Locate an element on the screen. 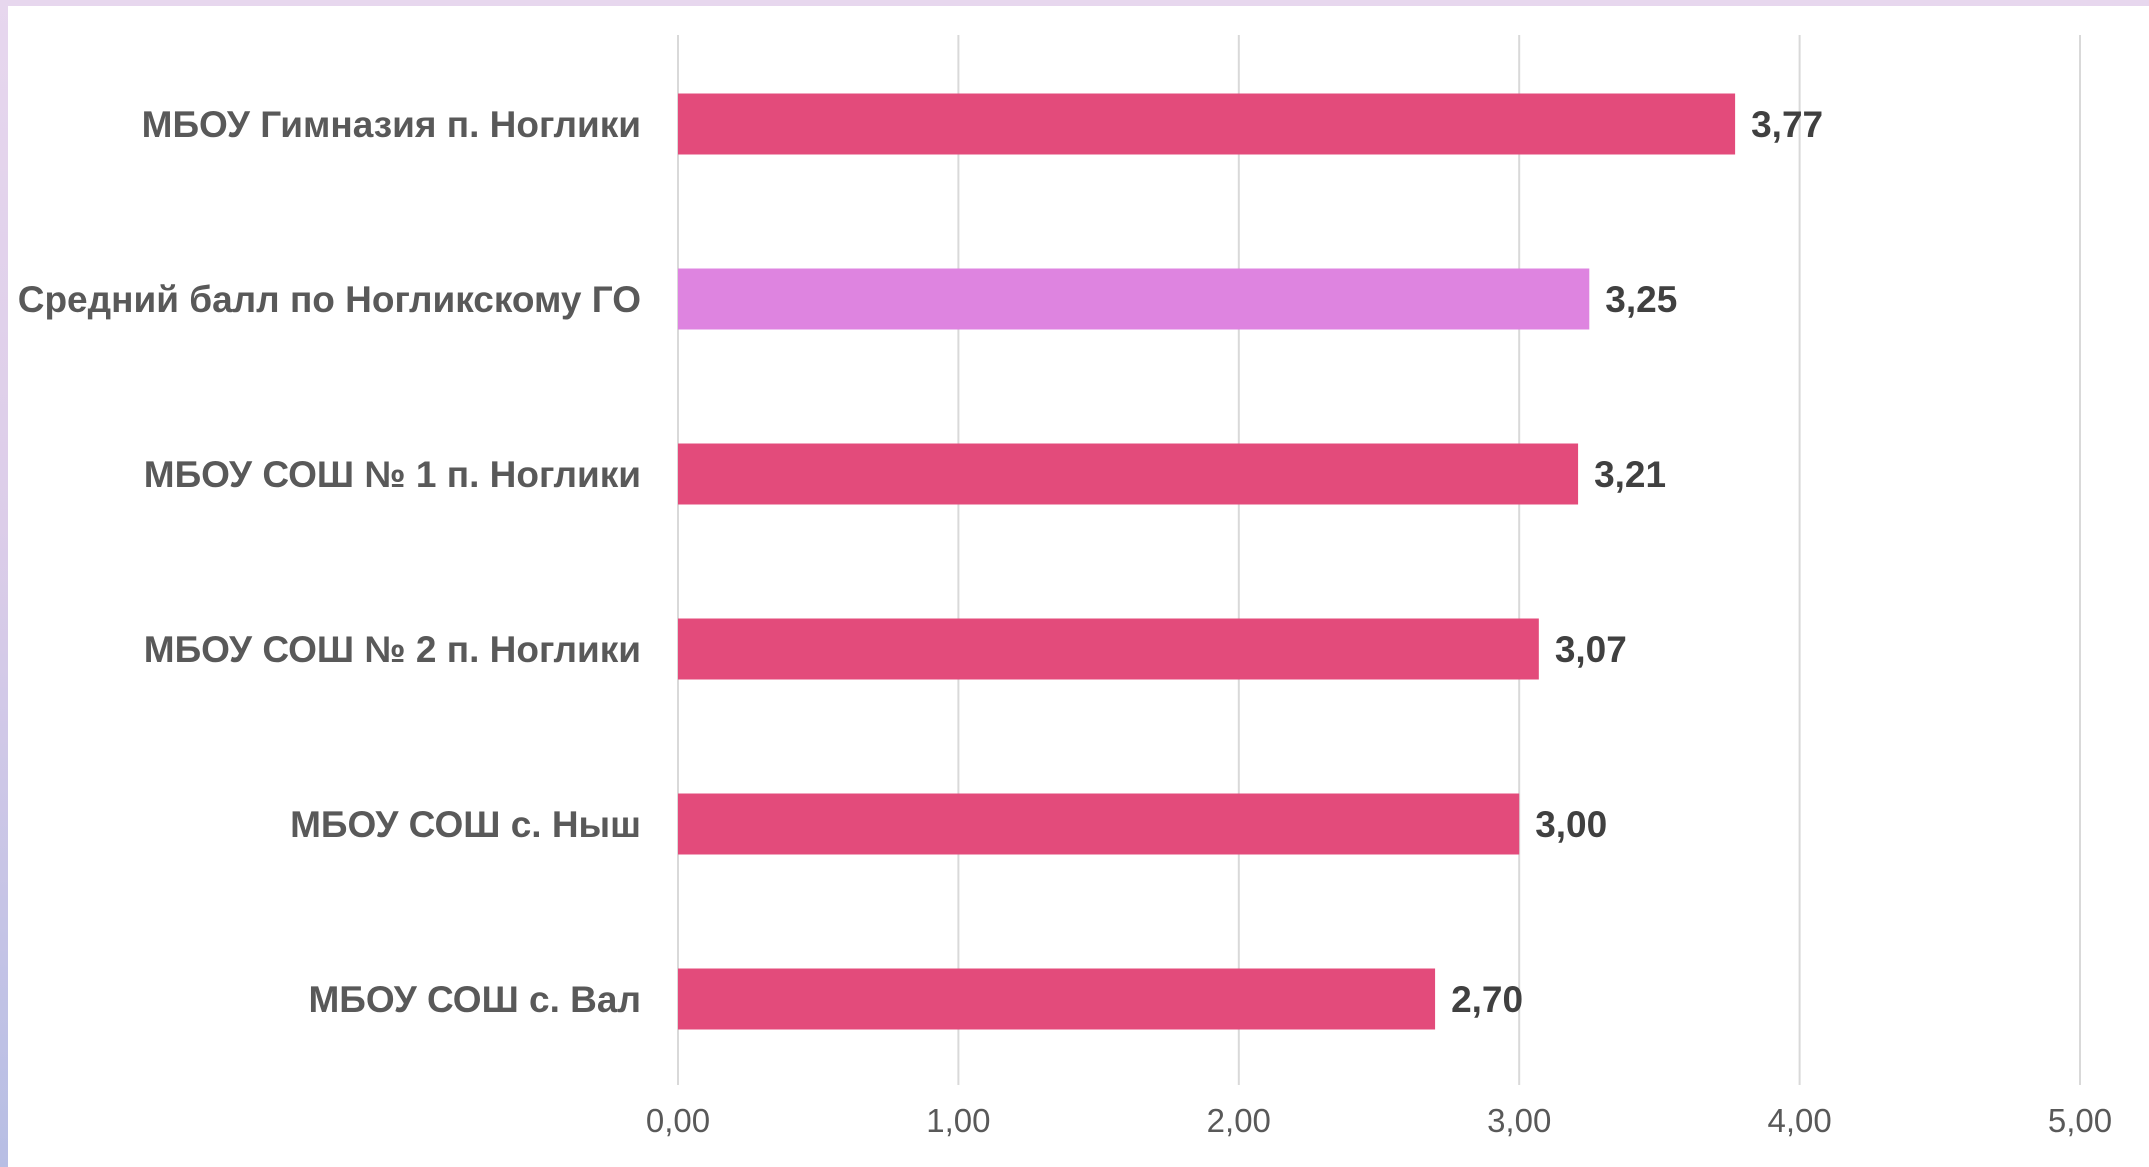 The image size is (2149, 1167). category-label: Средний балл по Ногликскому ГО is located at coordinates (329, 299).